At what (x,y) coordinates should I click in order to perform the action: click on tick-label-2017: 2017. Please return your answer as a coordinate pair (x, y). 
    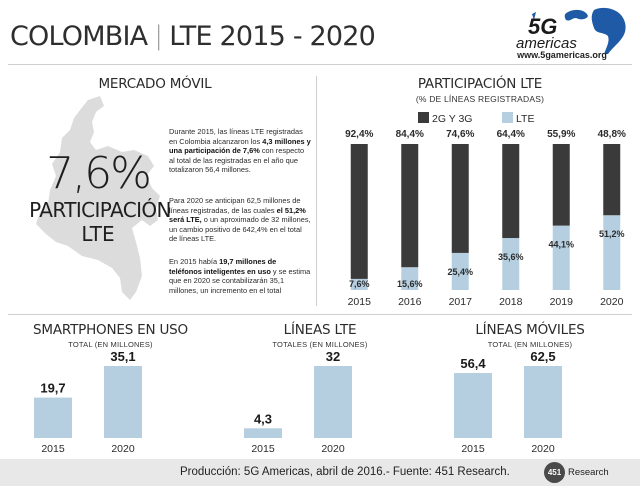
    Looking at the image, I should click on (461, 302).